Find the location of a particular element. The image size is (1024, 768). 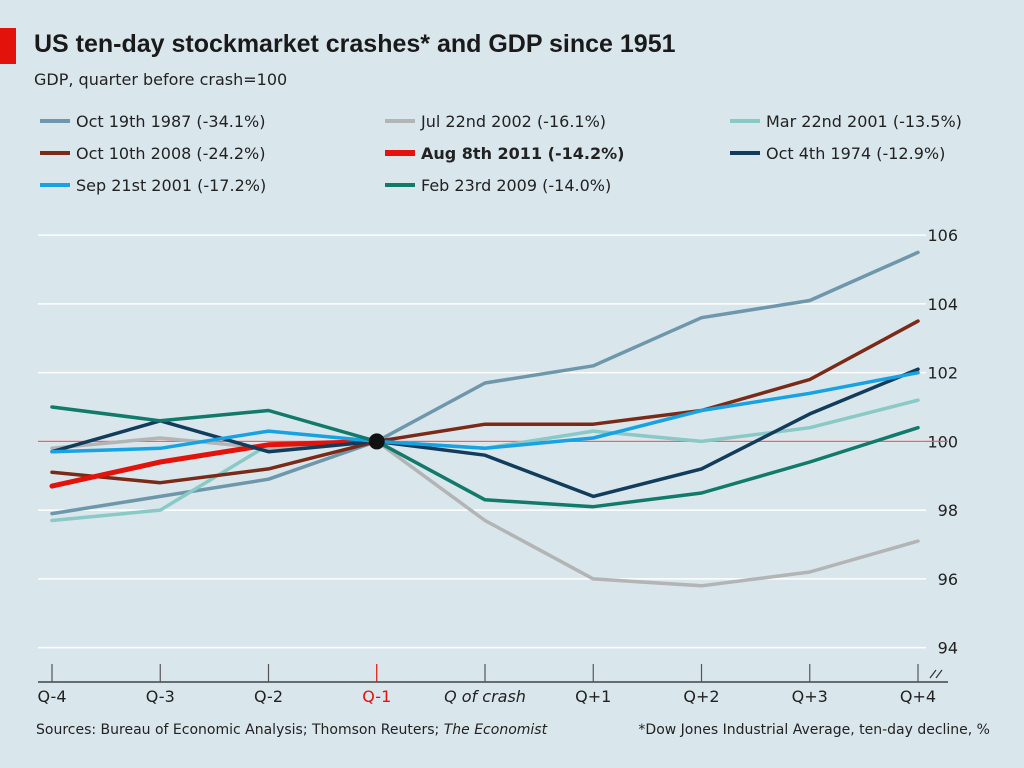

x-tick-label-q-4: Q-4 is located at coordinates (52, 696).